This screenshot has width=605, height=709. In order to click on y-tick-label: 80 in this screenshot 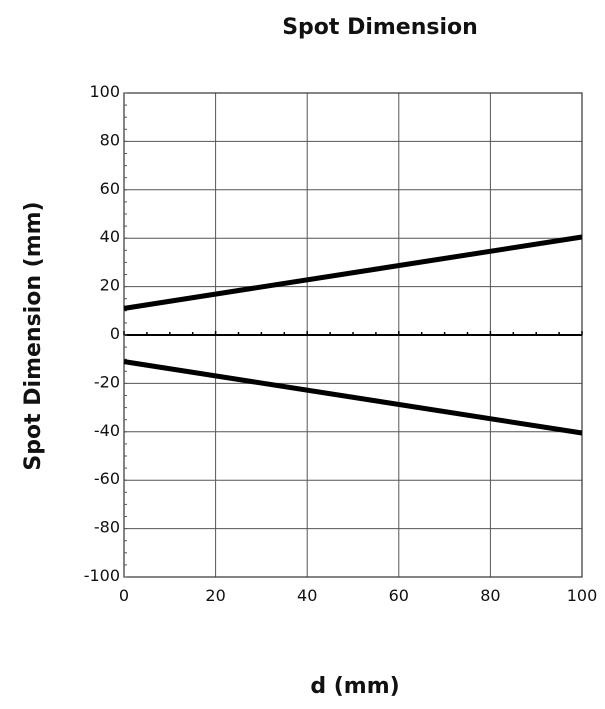, I will do `click(110, 139)`.